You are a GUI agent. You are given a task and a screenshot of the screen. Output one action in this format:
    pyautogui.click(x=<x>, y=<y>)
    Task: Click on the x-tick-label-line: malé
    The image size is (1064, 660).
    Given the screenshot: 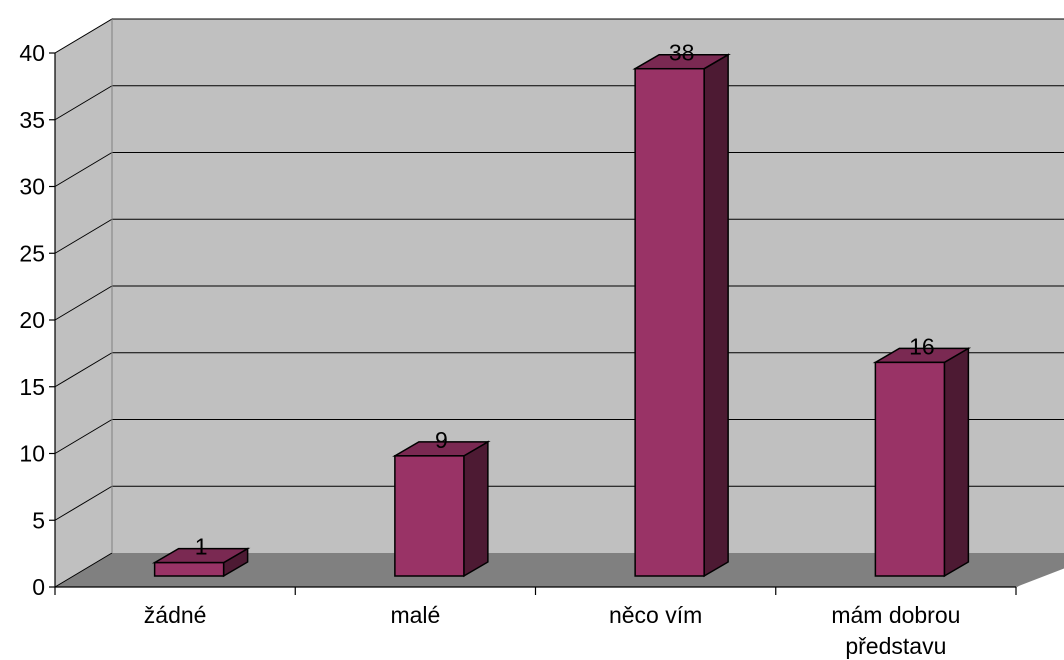 What is the action you would take?
    pyautogui.click(x=415, y=615)
    